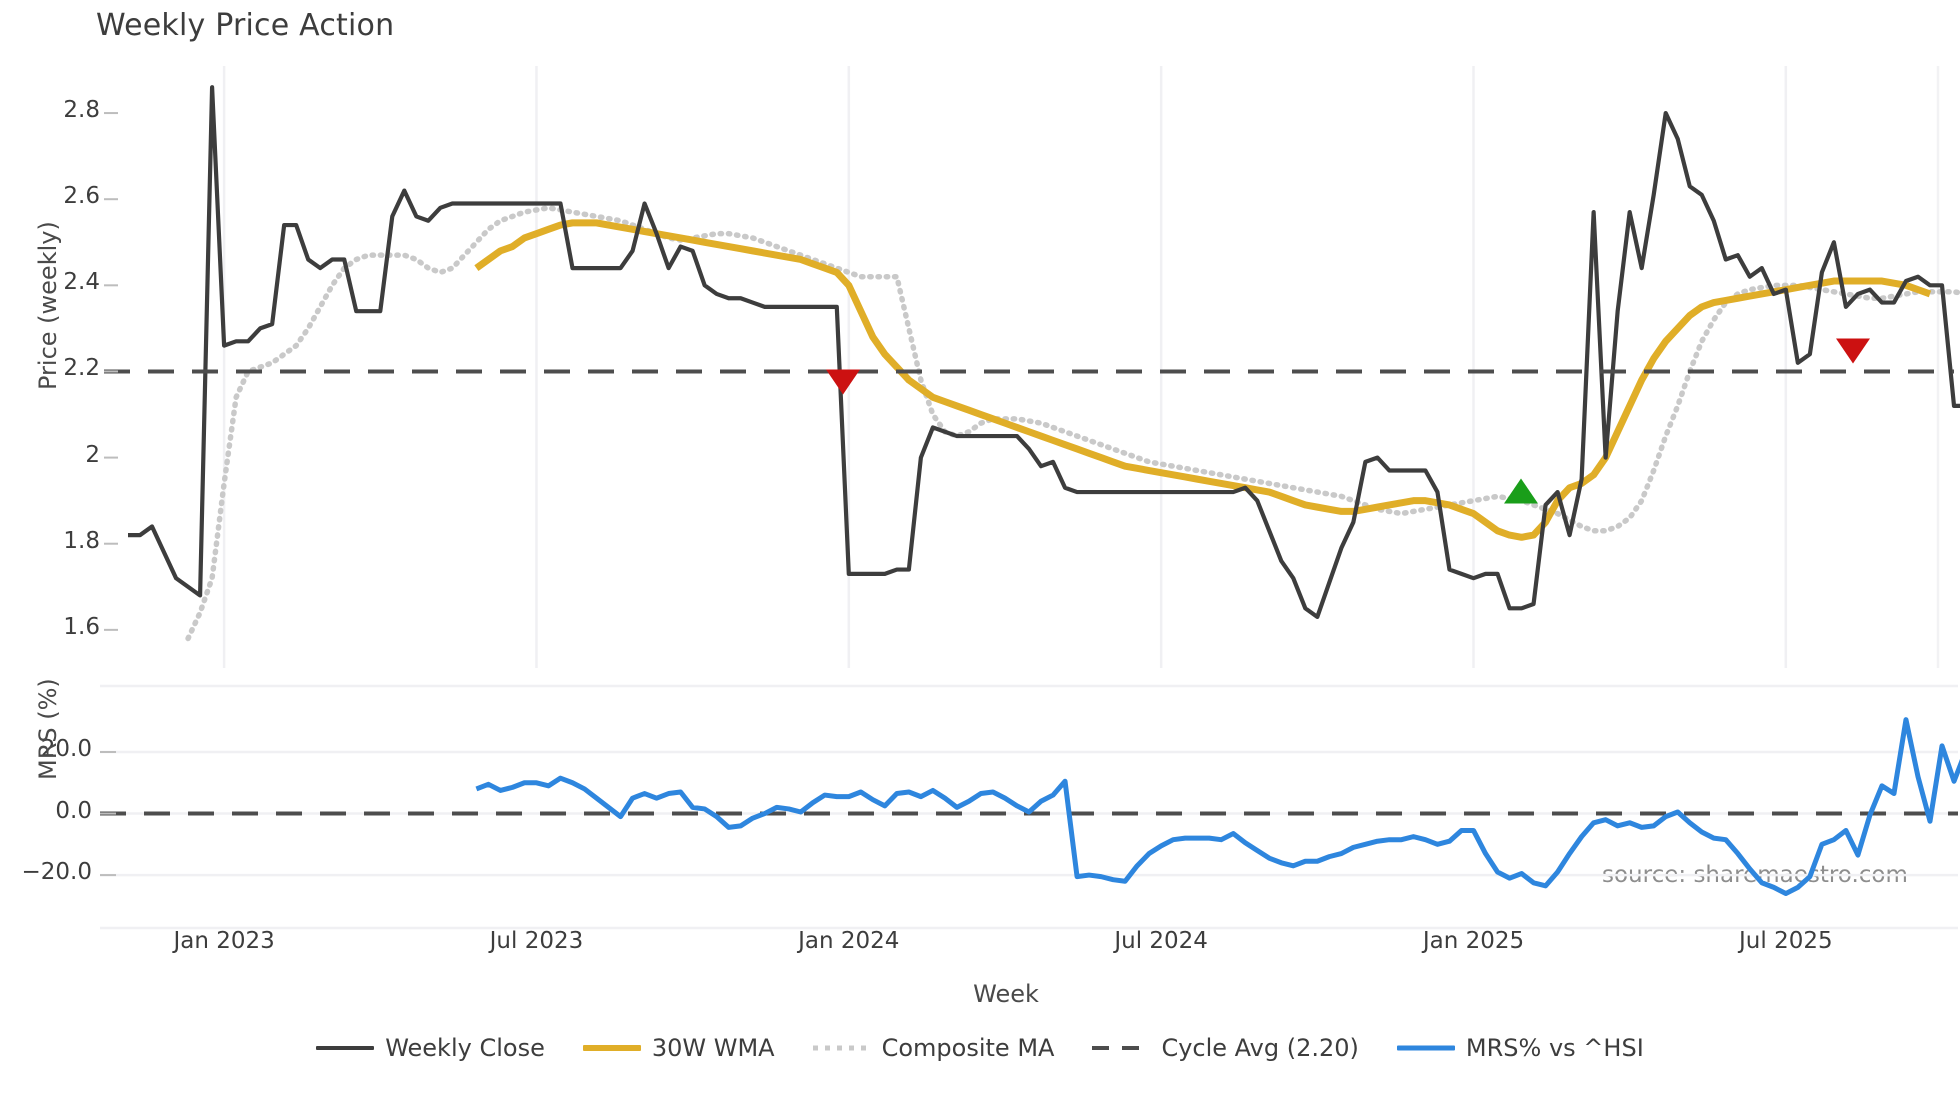  I want to click on mrs-y-tick: 0.0, so click(73, 810).